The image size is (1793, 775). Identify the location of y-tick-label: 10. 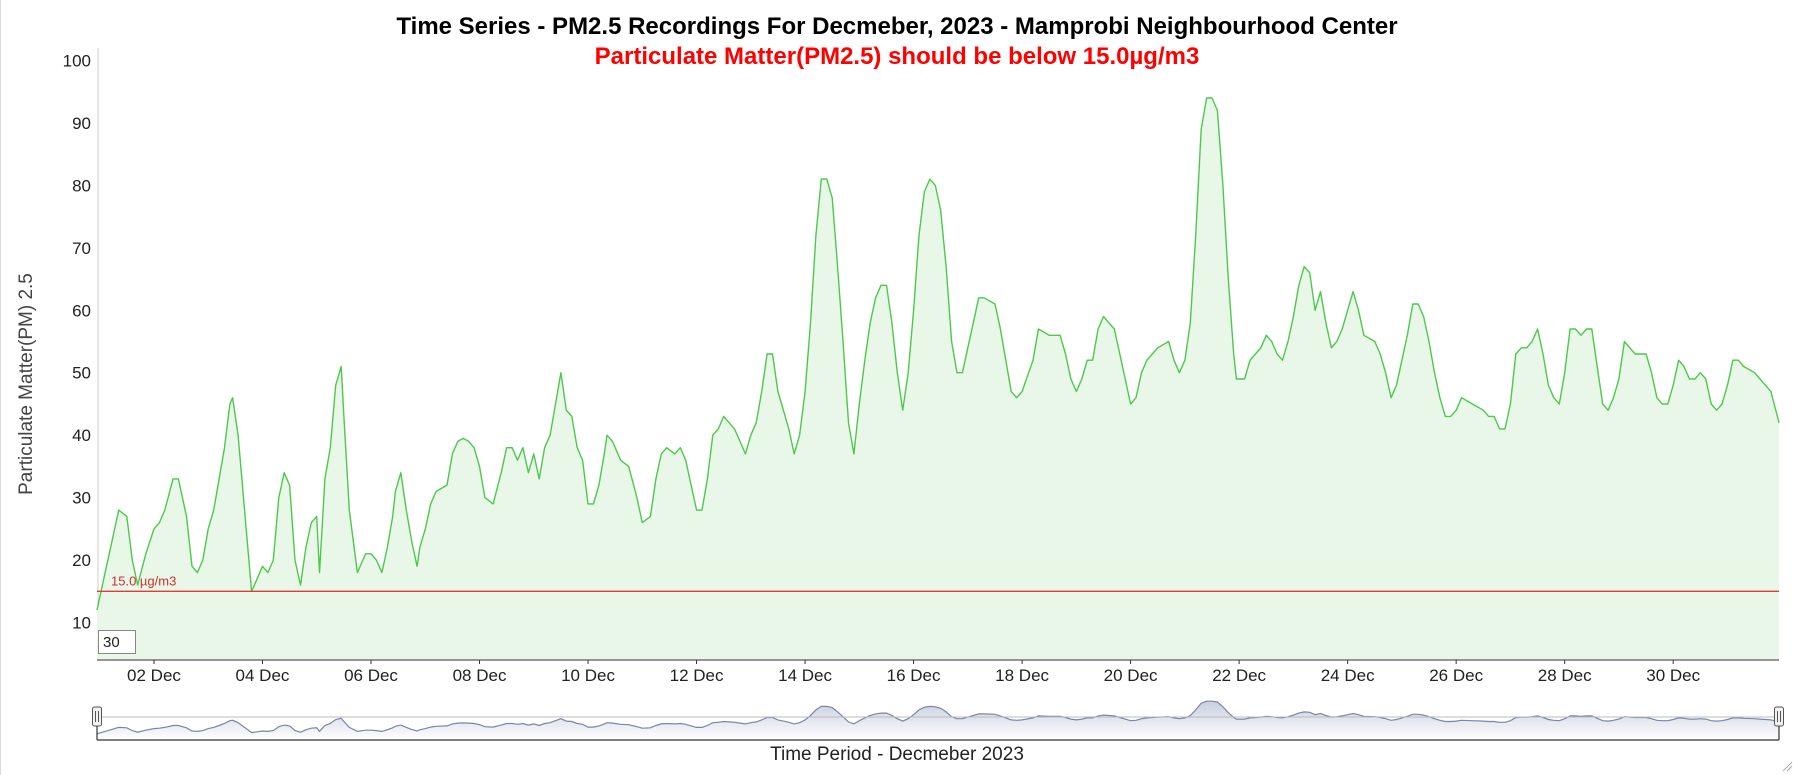
(81, 623).